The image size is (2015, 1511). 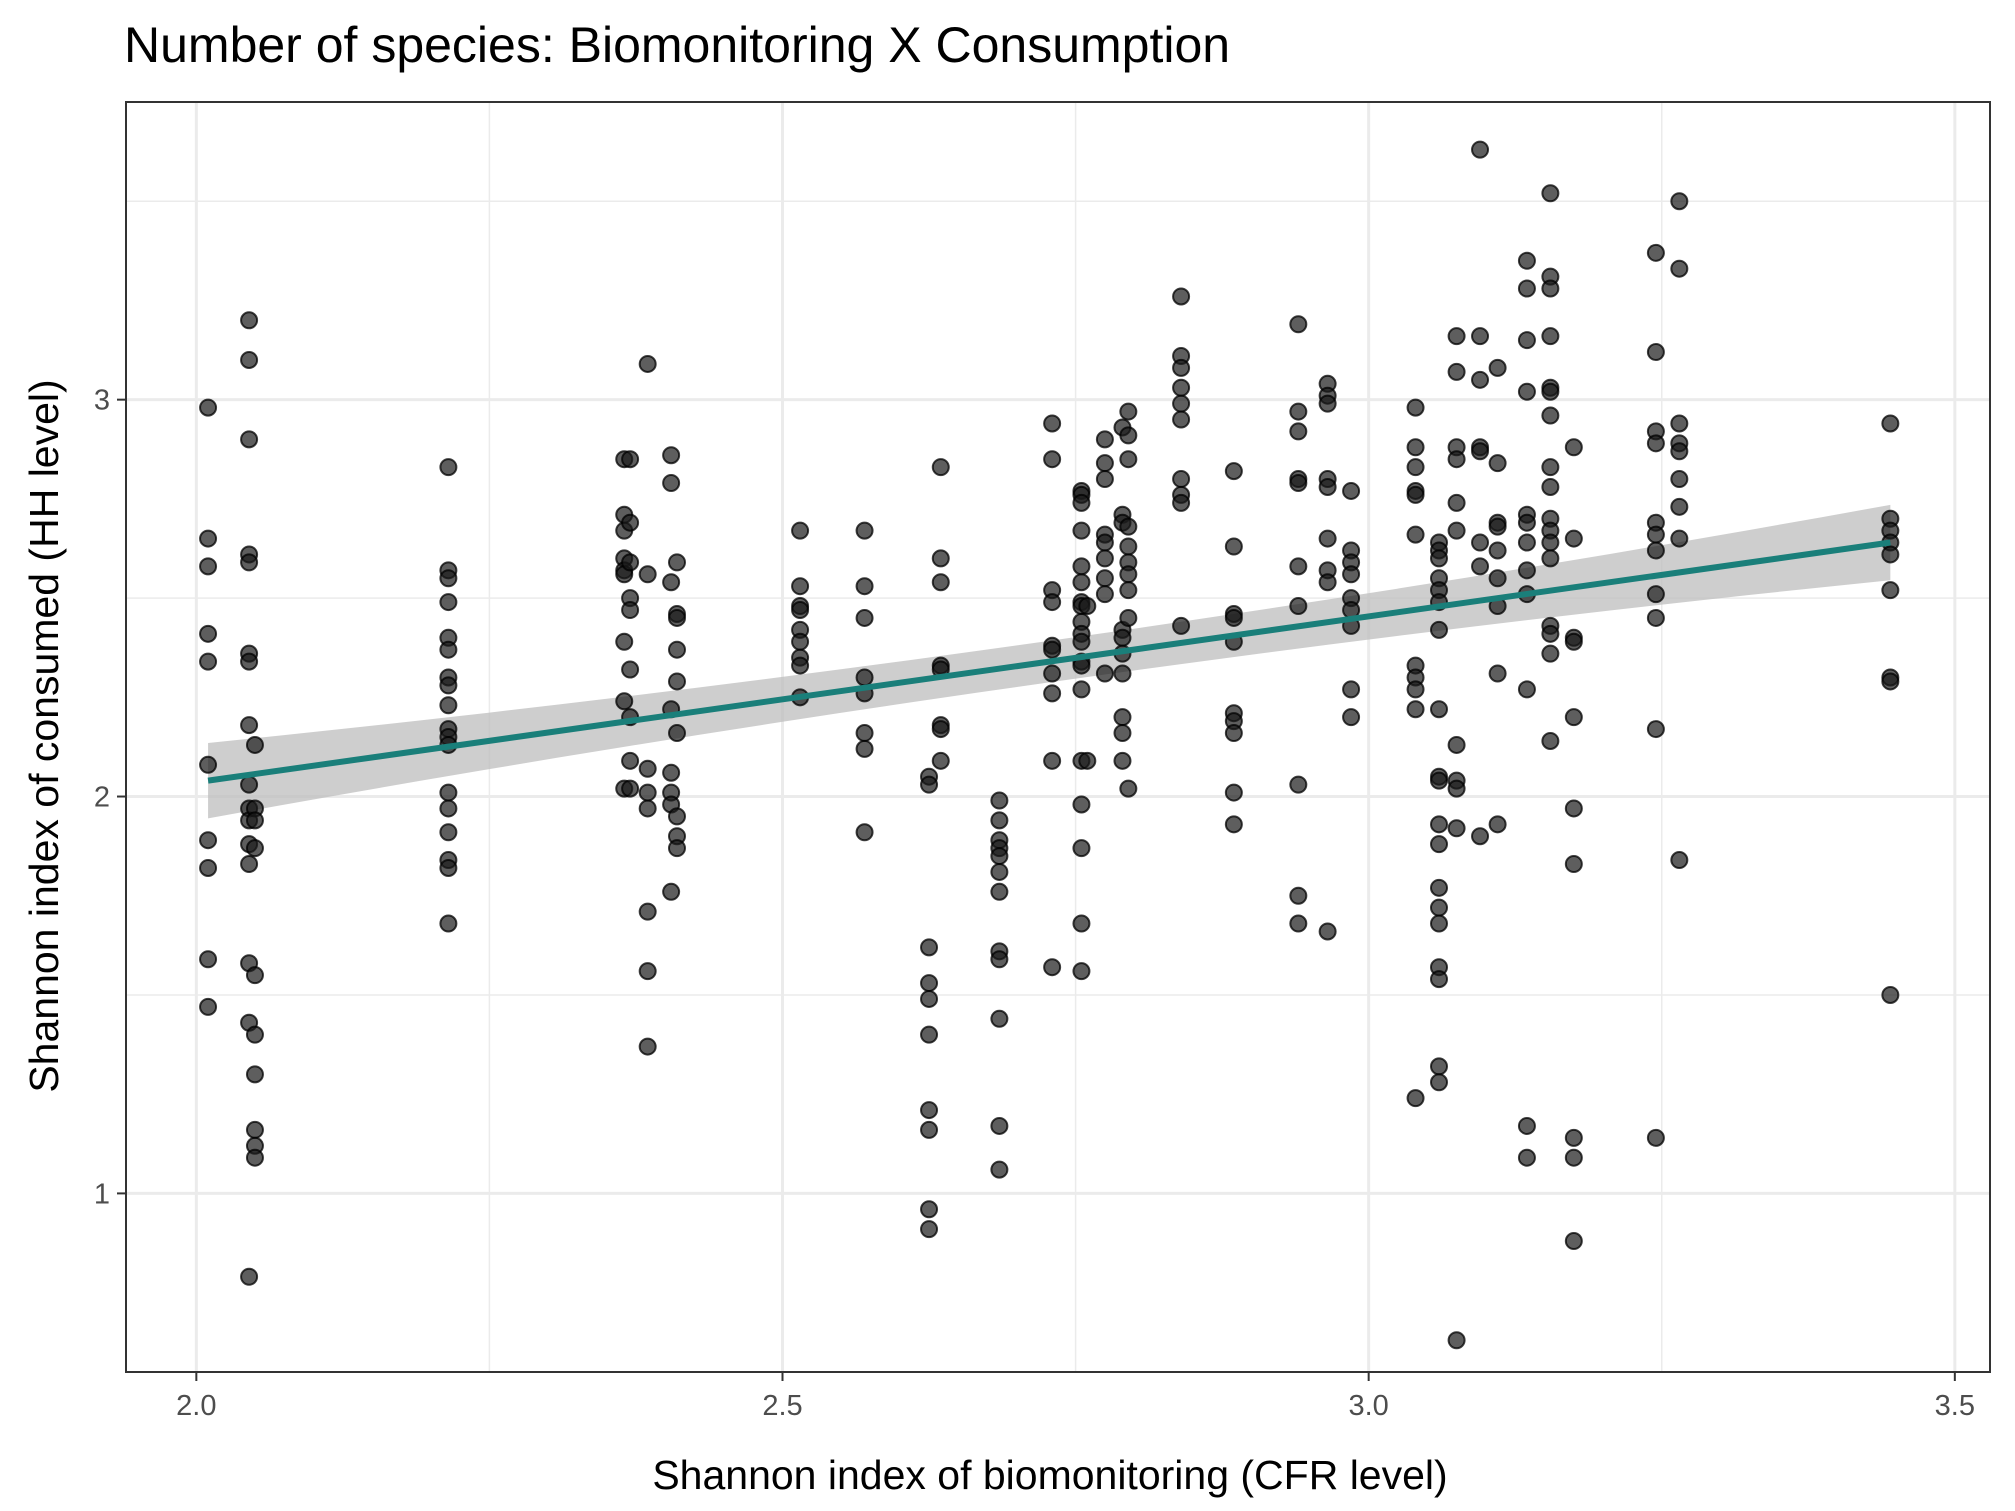 I want to click on x-tick-label: 2.5, so click(x=782, y=1406).